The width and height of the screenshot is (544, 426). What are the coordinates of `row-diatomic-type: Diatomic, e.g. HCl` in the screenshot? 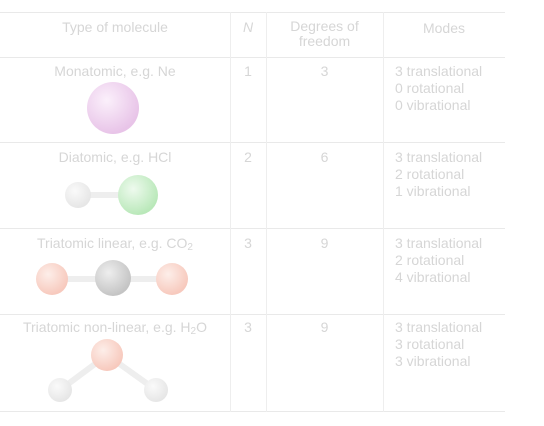 It's located at (115, 157).